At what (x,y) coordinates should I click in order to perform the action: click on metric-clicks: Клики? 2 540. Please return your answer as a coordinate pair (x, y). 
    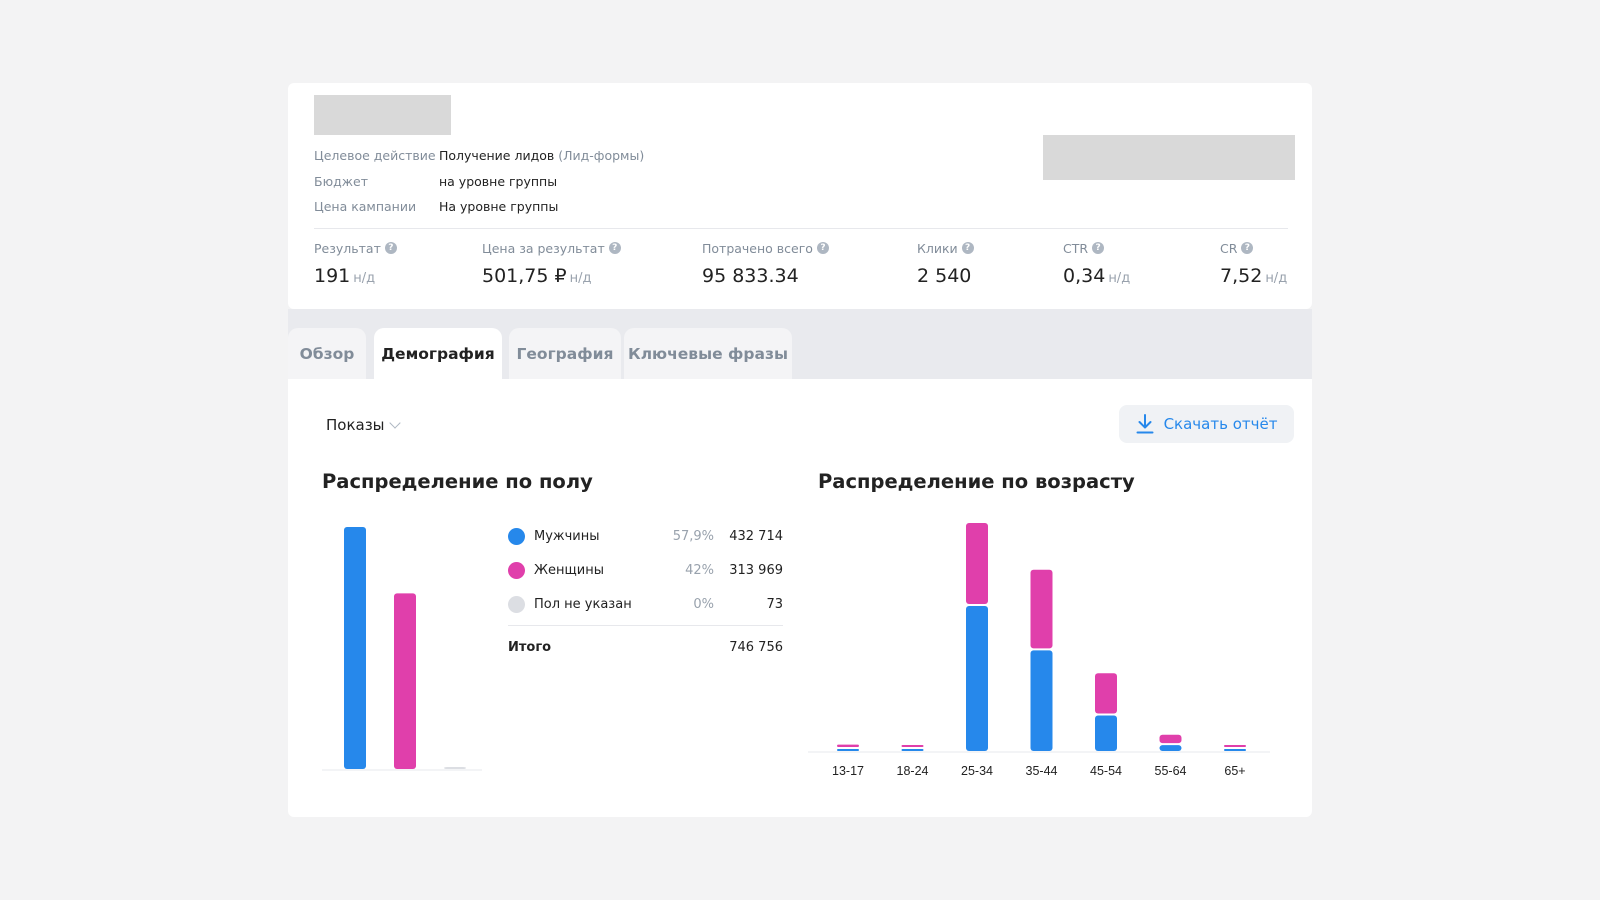
    Looking at the image, I should click on (945, 263).